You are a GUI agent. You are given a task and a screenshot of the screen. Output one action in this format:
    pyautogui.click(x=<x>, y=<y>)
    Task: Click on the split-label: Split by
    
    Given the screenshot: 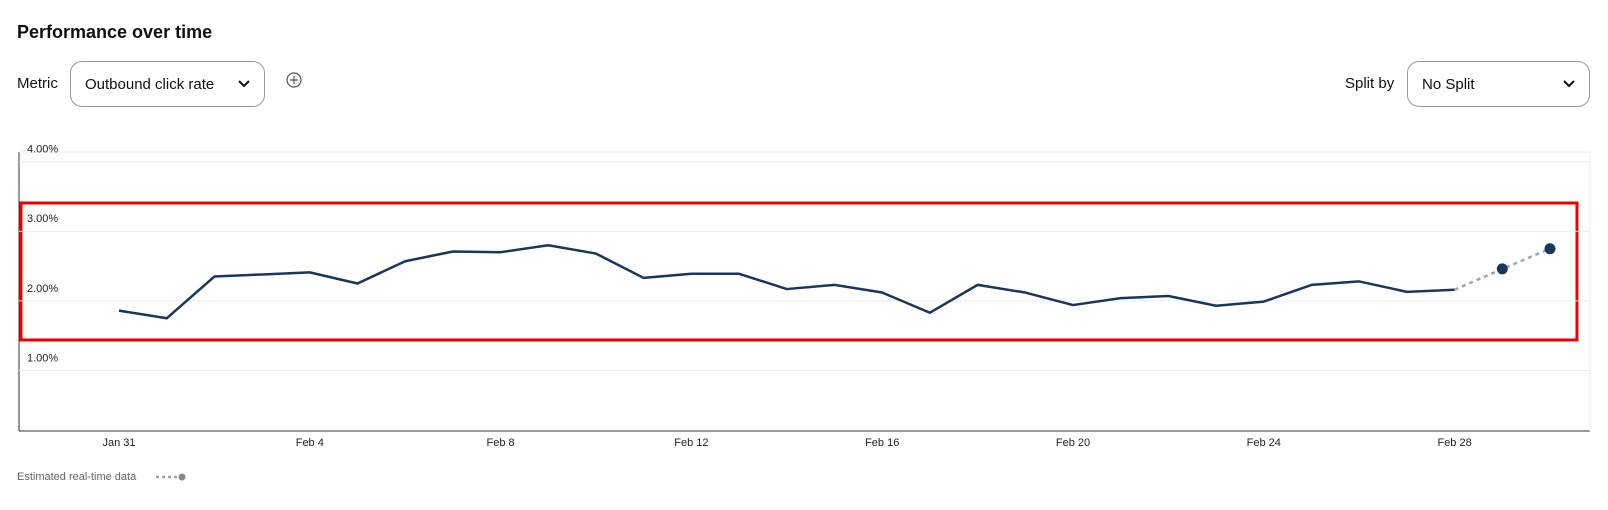 What is the action you would take?
    pyautogui.click(x=1370, y=83)
    